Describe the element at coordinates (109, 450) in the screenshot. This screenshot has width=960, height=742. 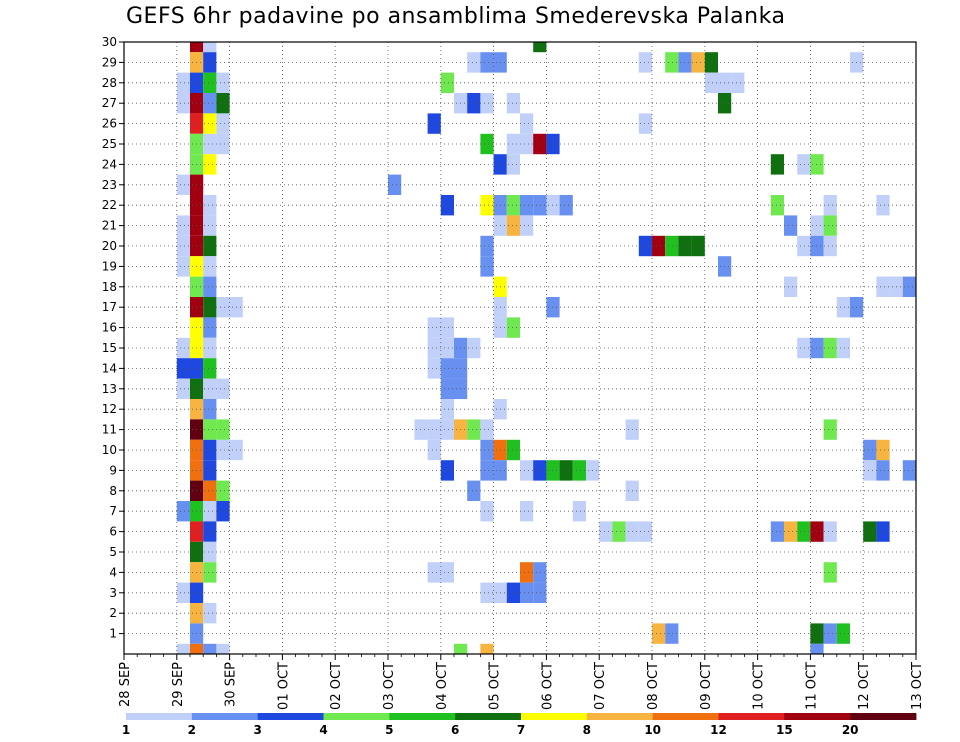
I see `y-tick-label: 10` at that location.